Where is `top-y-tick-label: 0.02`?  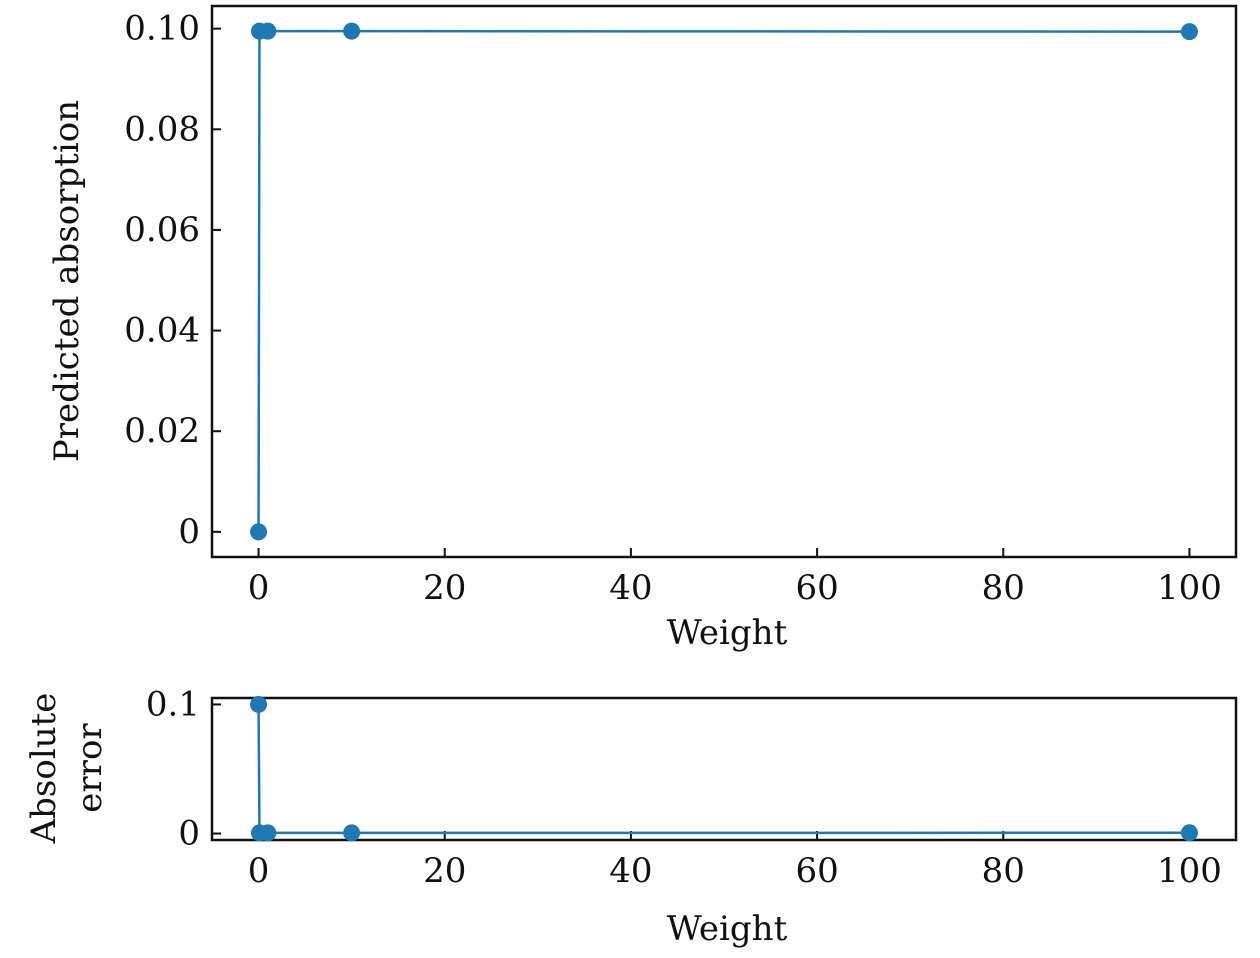 top-y-tick-label: 0.02 is located at coordinates (162, 431).